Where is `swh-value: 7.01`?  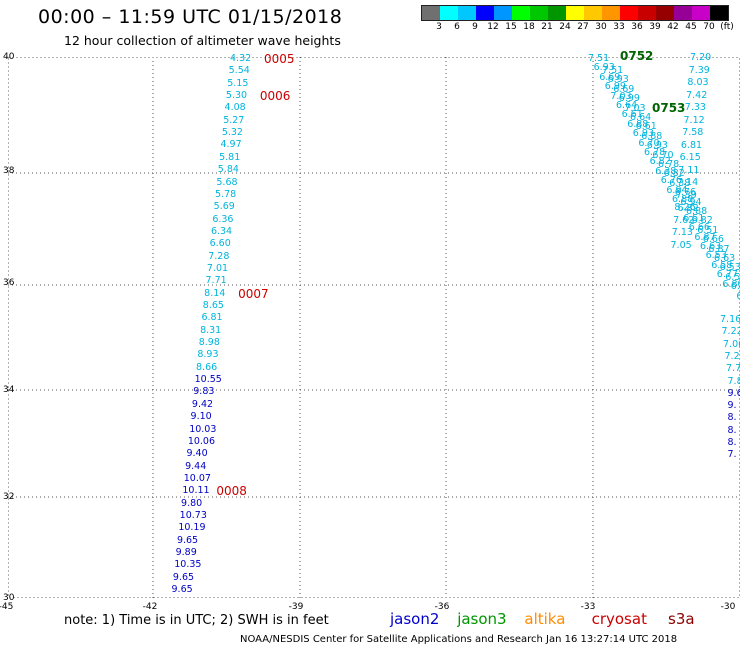
swh-value: 7.01 is located at coordinates (217, 268).